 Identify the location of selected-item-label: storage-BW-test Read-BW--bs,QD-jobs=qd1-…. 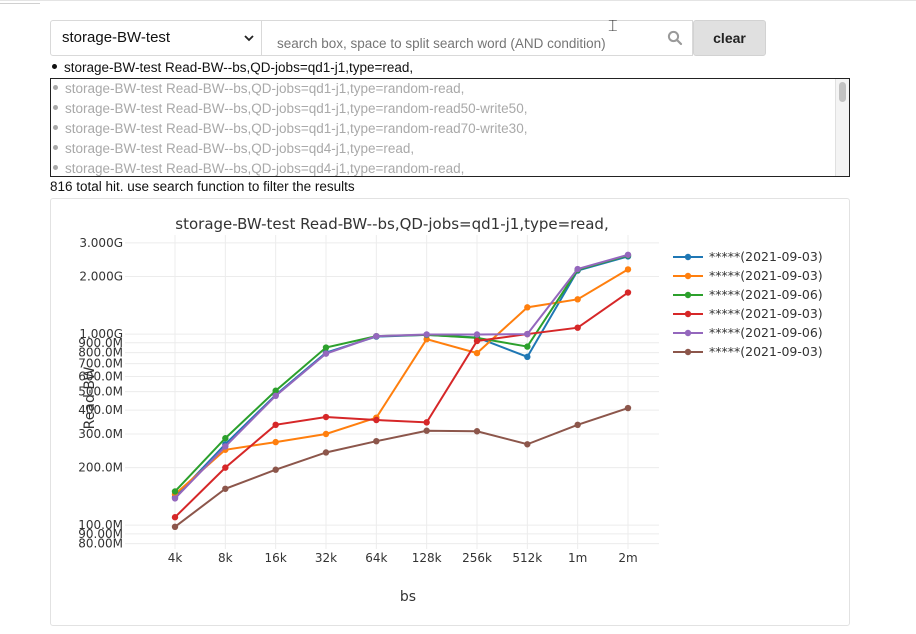
(239, 67).